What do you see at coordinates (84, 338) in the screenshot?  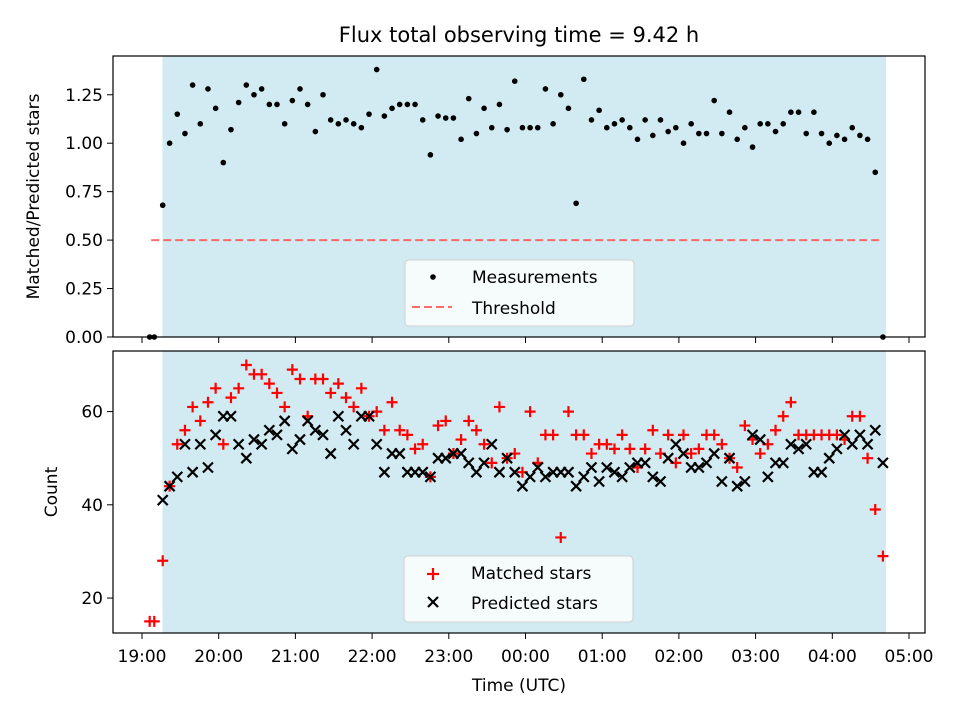 I see `y-tick-label: 0.00` at bounding box center [84, 338].